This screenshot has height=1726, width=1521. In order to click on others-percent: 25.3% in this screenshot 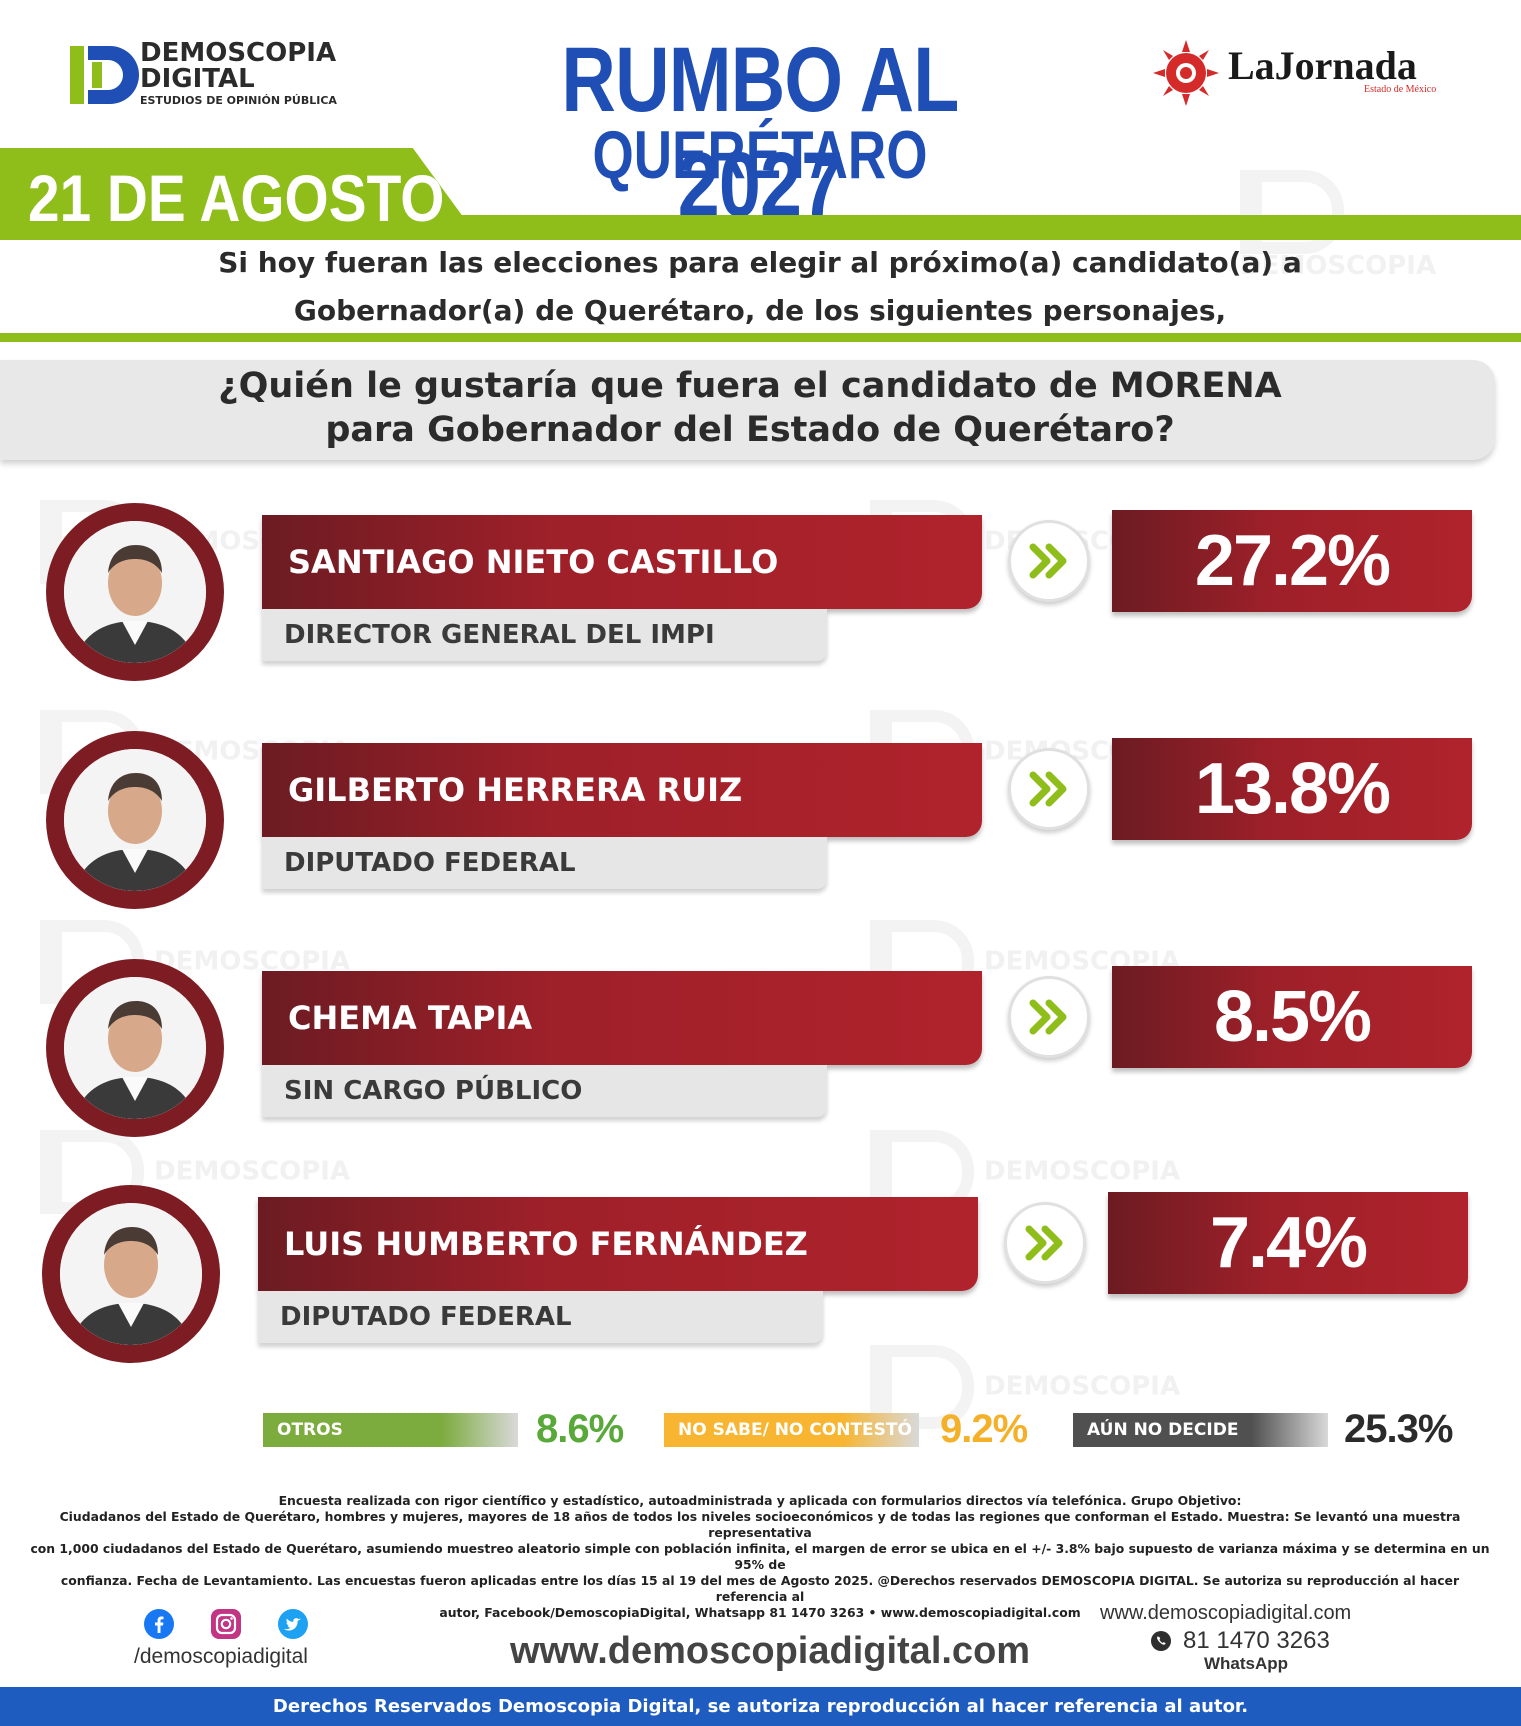, I will do `click(1398, 1429)`.